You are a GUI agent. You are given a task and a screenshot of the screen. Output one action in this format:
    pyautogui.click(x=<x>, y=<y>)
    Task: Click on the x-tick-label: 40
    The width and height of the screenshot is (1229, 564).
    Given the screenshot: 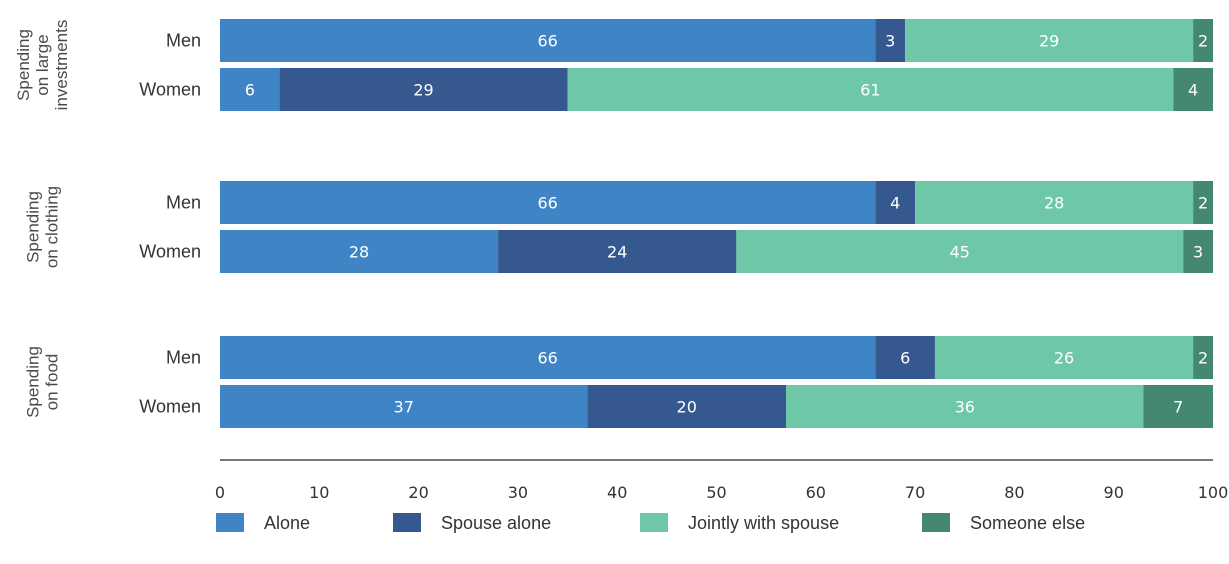 What is the action you would take?
    pyautogui.click(x=617, y=492)
    